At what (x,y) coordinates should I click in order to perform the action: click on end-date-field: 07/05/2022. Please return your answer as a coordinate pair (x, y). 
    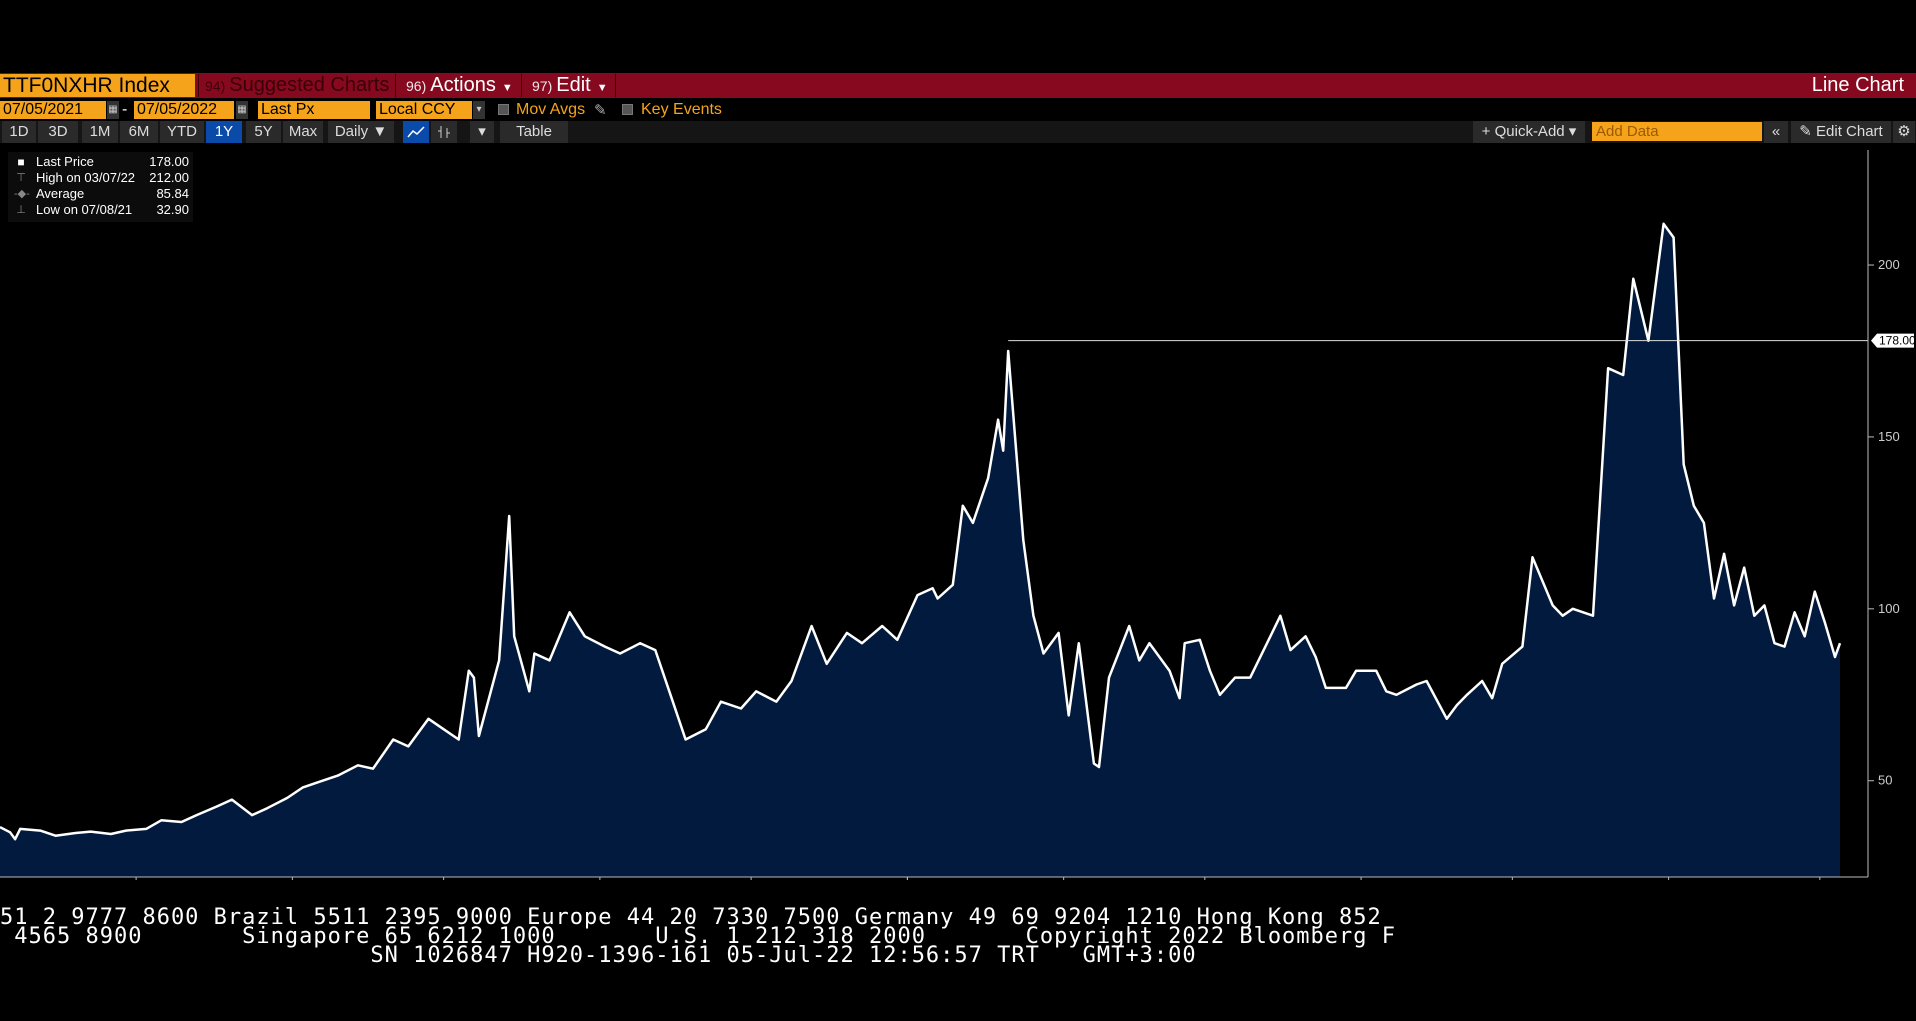
    Looking at the image, I should click on (184, 110).